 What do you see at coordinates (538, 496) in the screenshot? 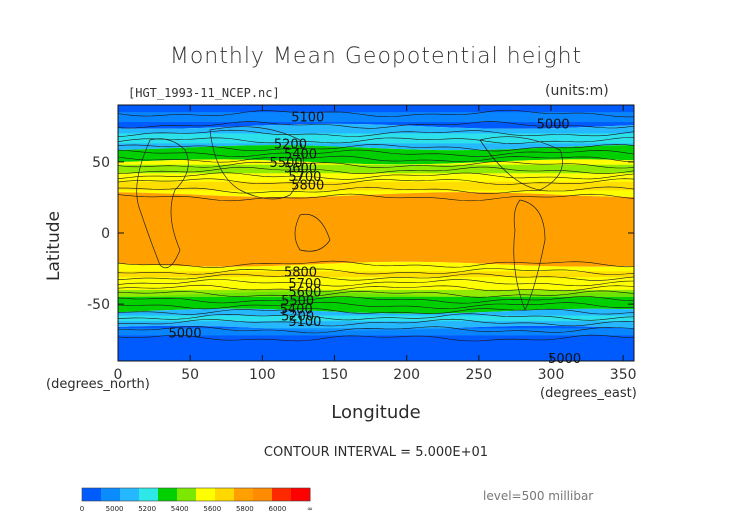
I see `level-text: level=500 millibar` at bounding box center [538, 496].